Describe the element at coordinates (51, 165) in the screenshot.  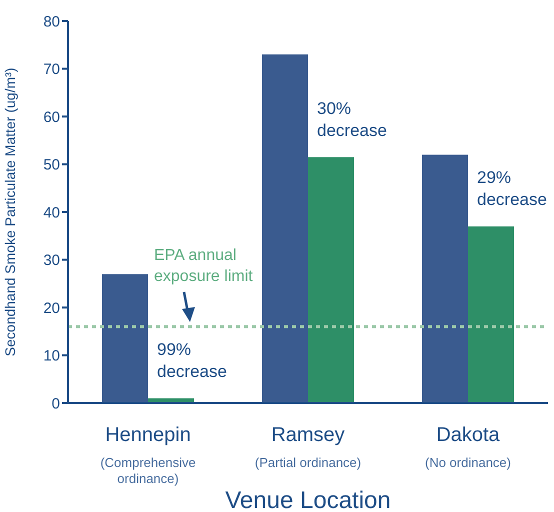
I see `y-tick-label: 50` at that location.